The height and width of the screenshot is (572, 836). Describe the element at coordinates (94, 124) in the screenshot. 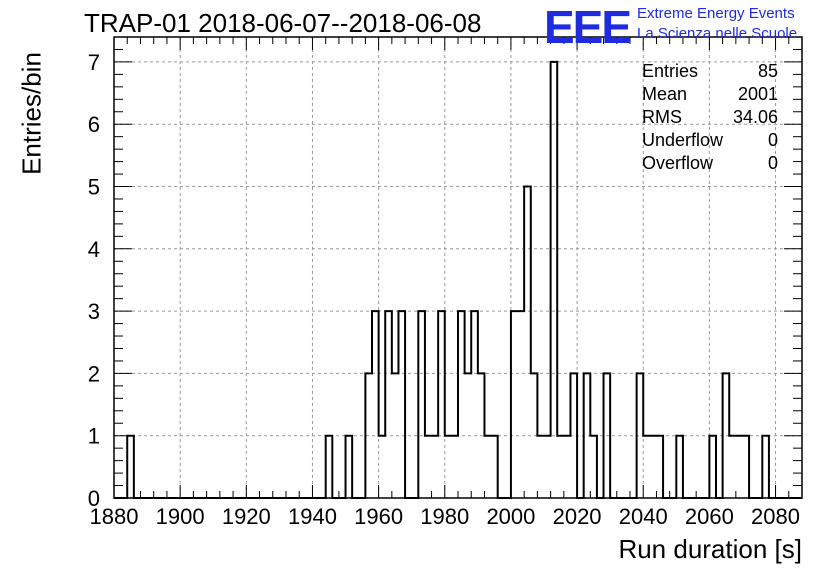

I see `y-tick-label: 6` at that location.